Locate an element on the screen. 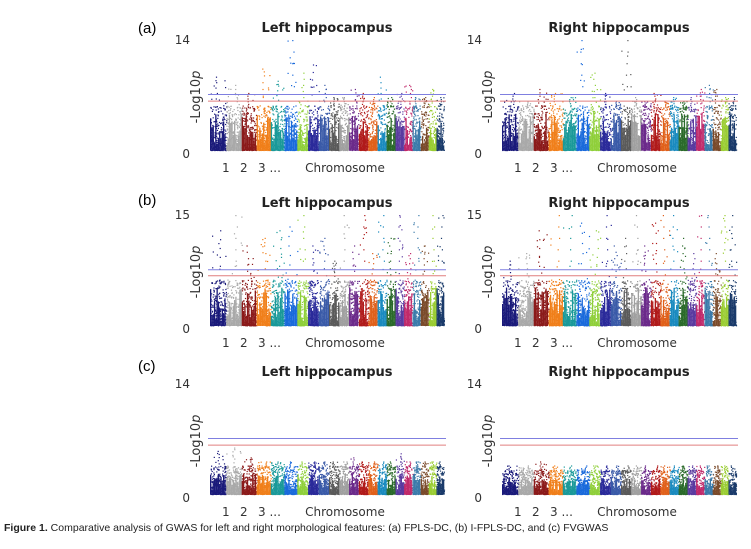  chart-title: Left hippocampus is located at coordinates (326, 203).